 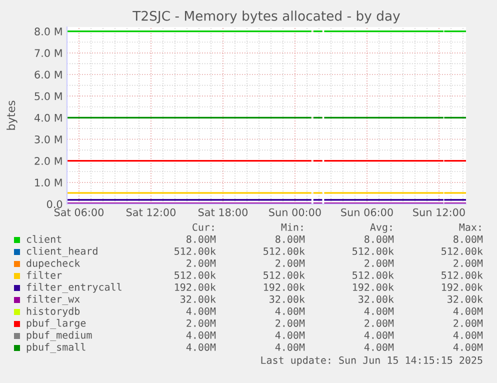 I want to click on legend-label: pbuf_large, so click(x=56, y=324).